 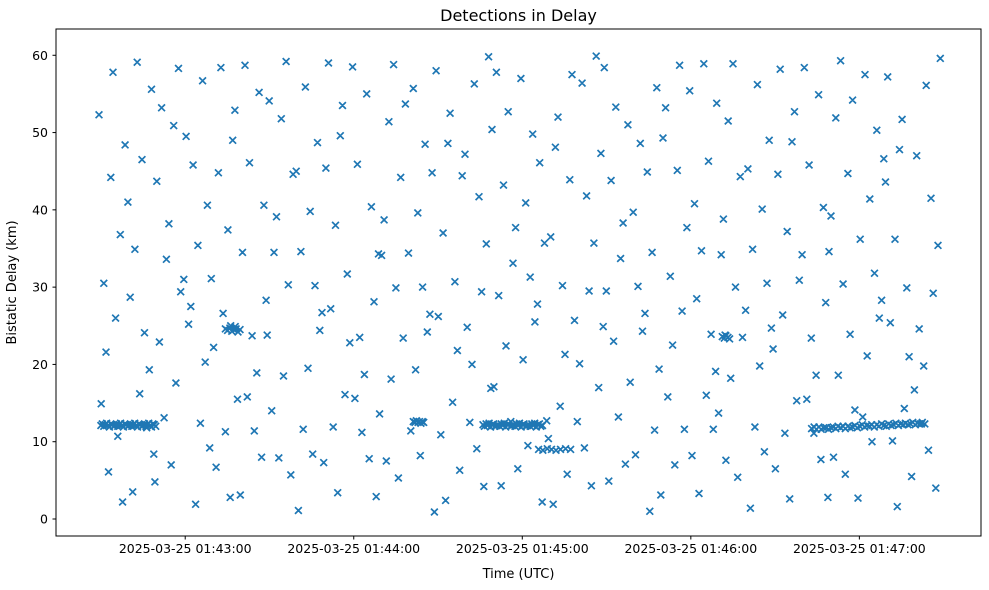 What do you see at coordinates (690, 548) in the screenshot?
I see `x-tick-label: 2025-03-25 01:46:00` at bounding box center [690, 548].